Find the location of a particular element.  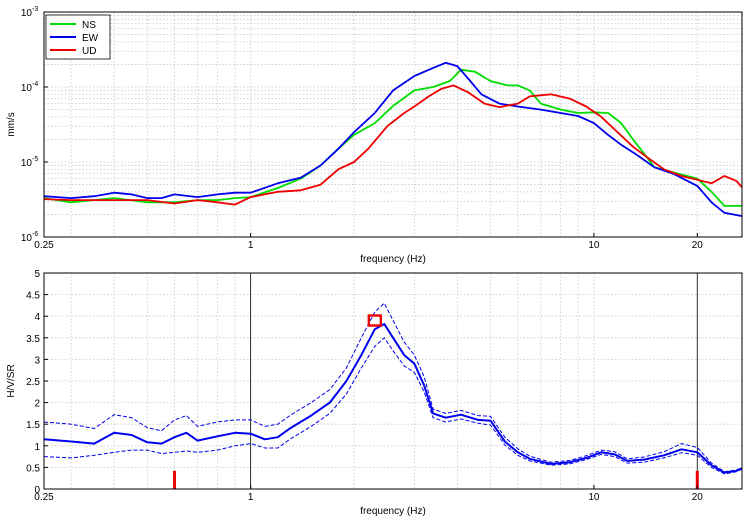

y-axis-label: mm/s is located at coordinates (11, 124).